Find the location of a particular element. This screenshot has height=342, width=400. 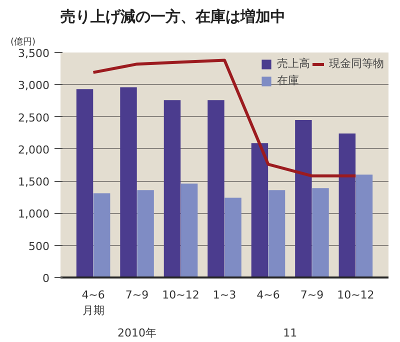

y-axis-title: (億円) is located at coordinates (23, 42).